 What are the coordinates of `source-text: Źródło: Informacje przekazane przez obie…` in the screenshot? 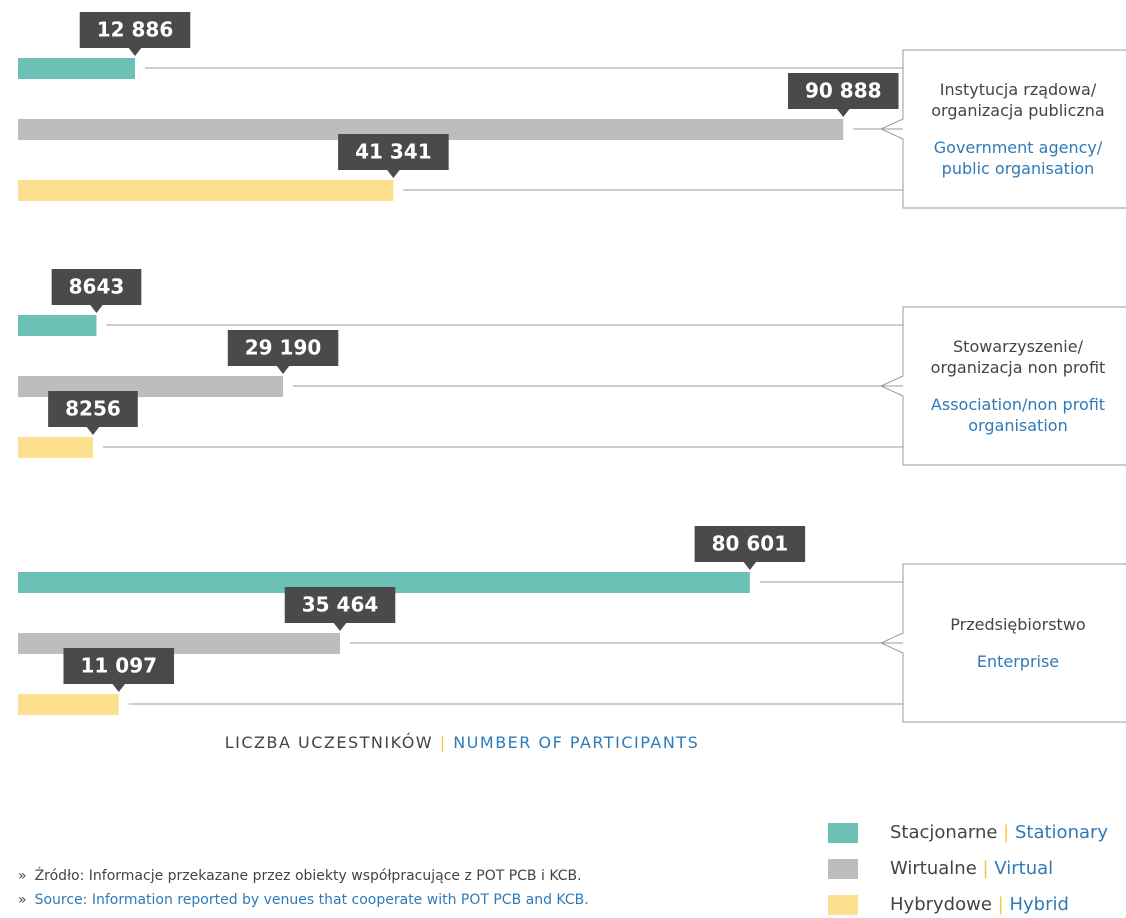 It's located at (308, 876).